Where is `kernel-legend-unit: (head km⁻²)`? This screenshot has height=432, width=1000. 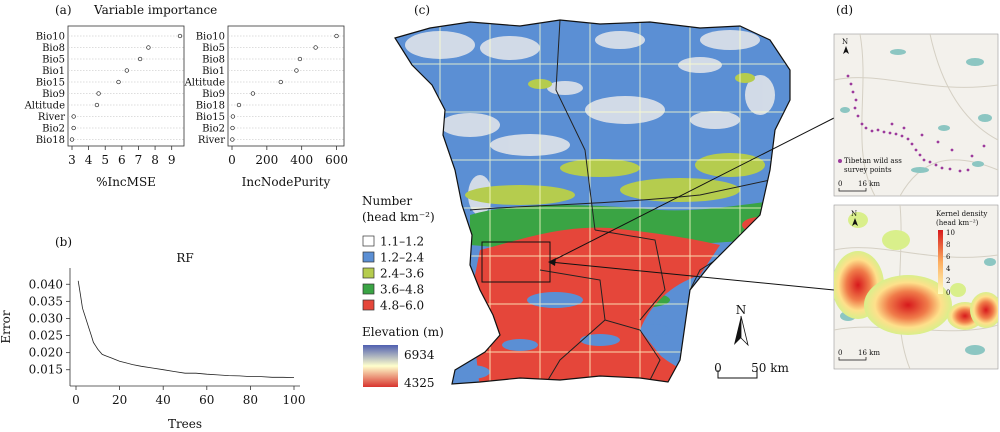 kernel-legend-unit: (head km⁻²) is located at coordinates (957, 223).